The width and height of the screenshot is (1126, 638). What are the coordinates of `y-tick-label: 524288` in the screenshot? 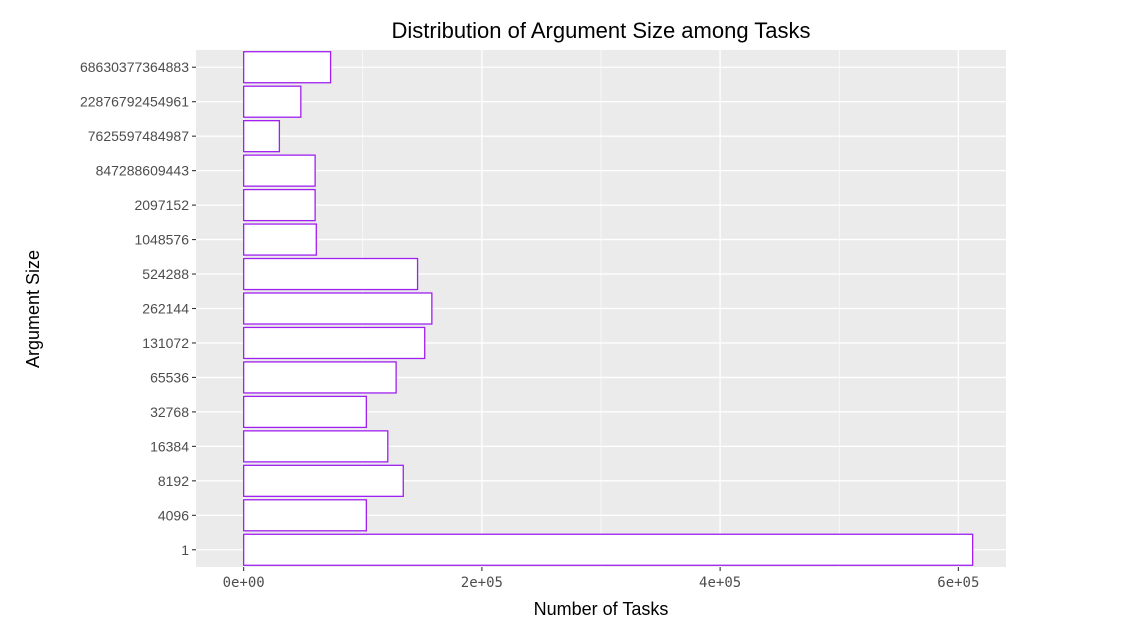 It's located at (165, 274).